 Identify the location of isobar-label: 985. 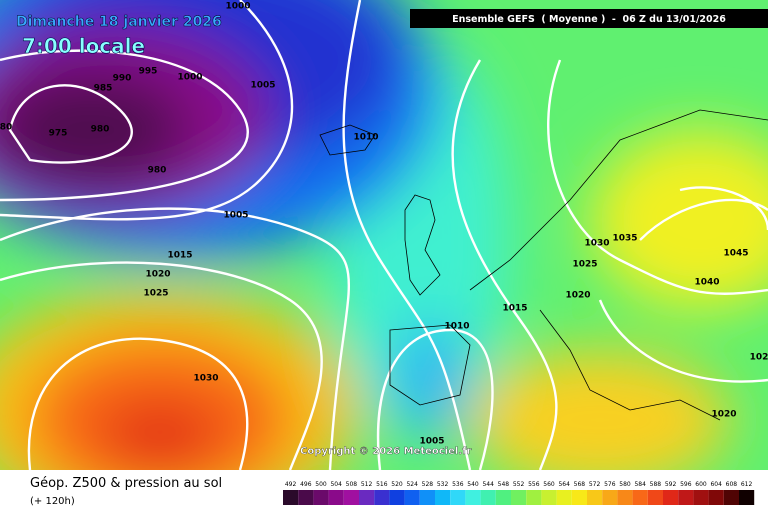
(103, 89).